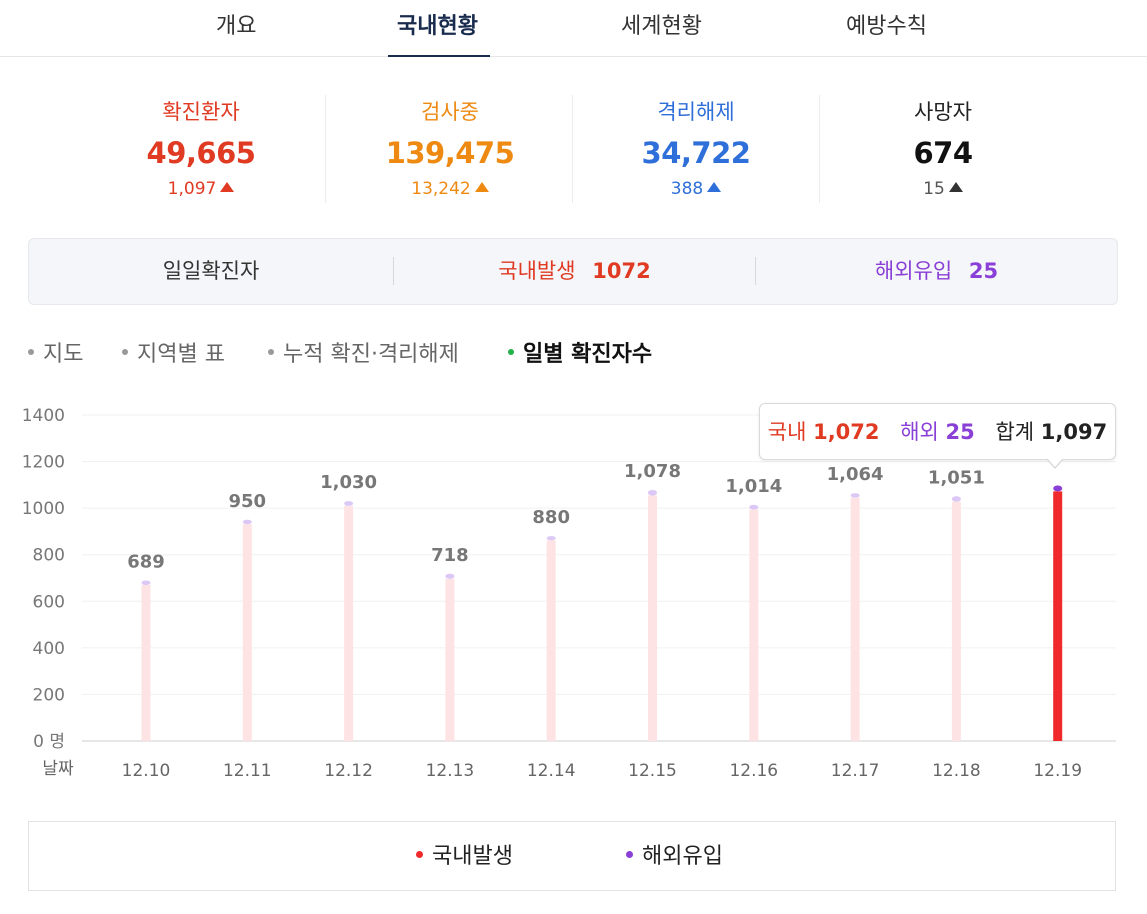  I want to click on chart-value-labels: 689 950 1,030 718 880 1,078 1,014 1,064 1,051, so click(556, 517).